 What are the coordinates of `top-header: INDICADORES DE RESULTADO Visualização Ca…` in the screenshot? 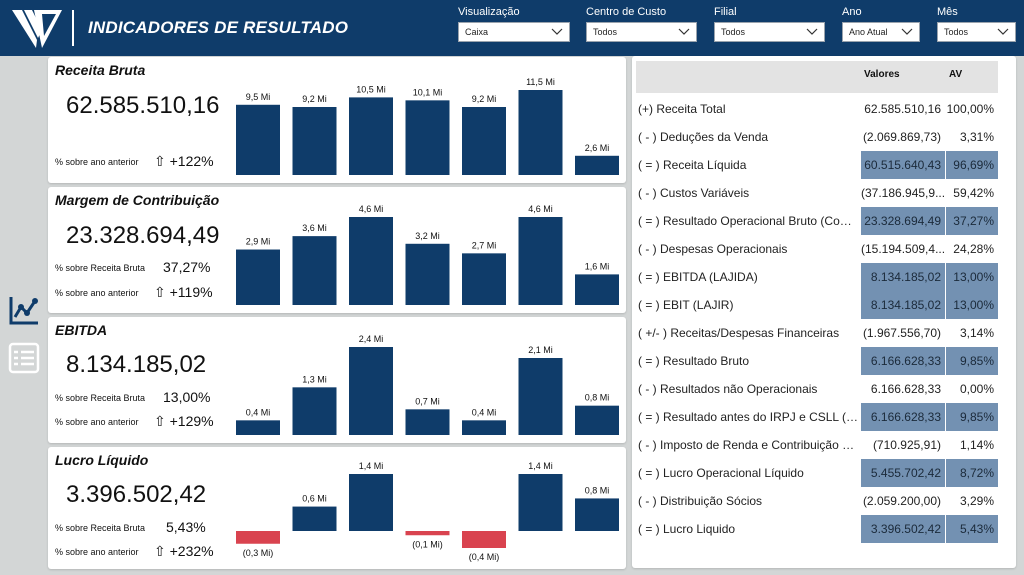 It's located at (512, 28).